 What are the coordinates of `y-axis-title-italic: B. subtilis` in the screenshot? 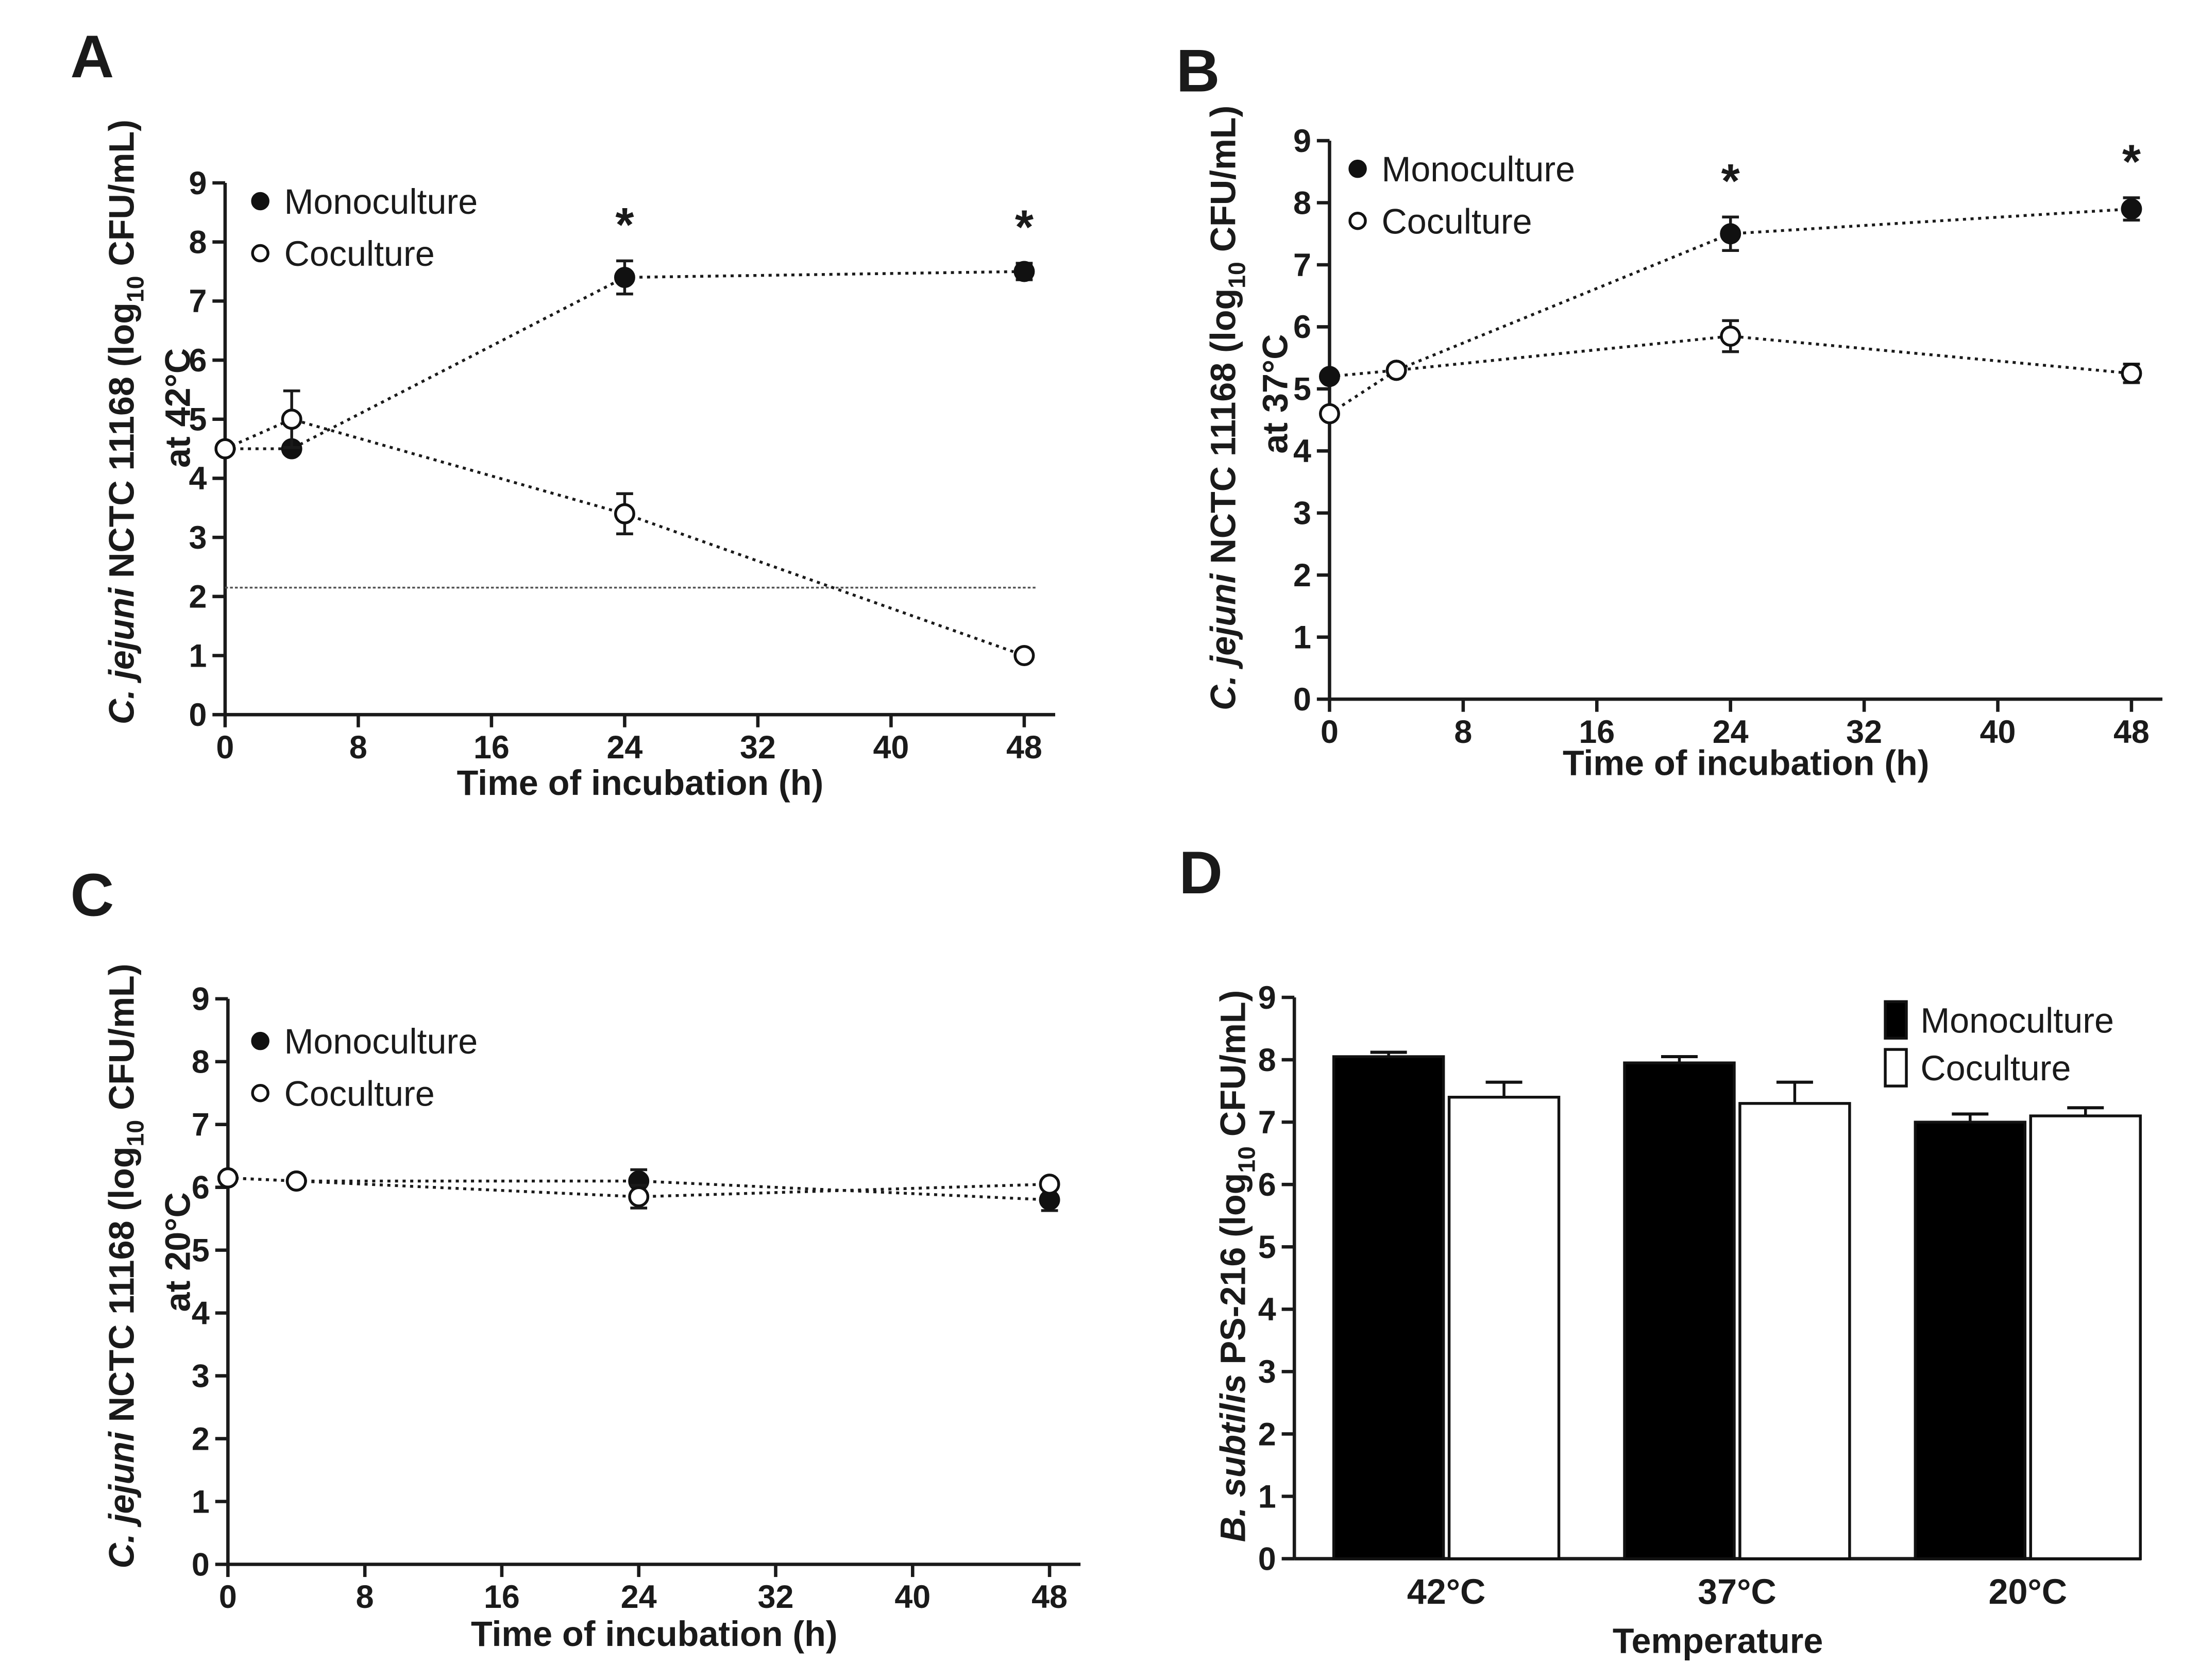 It's located at (1233, 1458).